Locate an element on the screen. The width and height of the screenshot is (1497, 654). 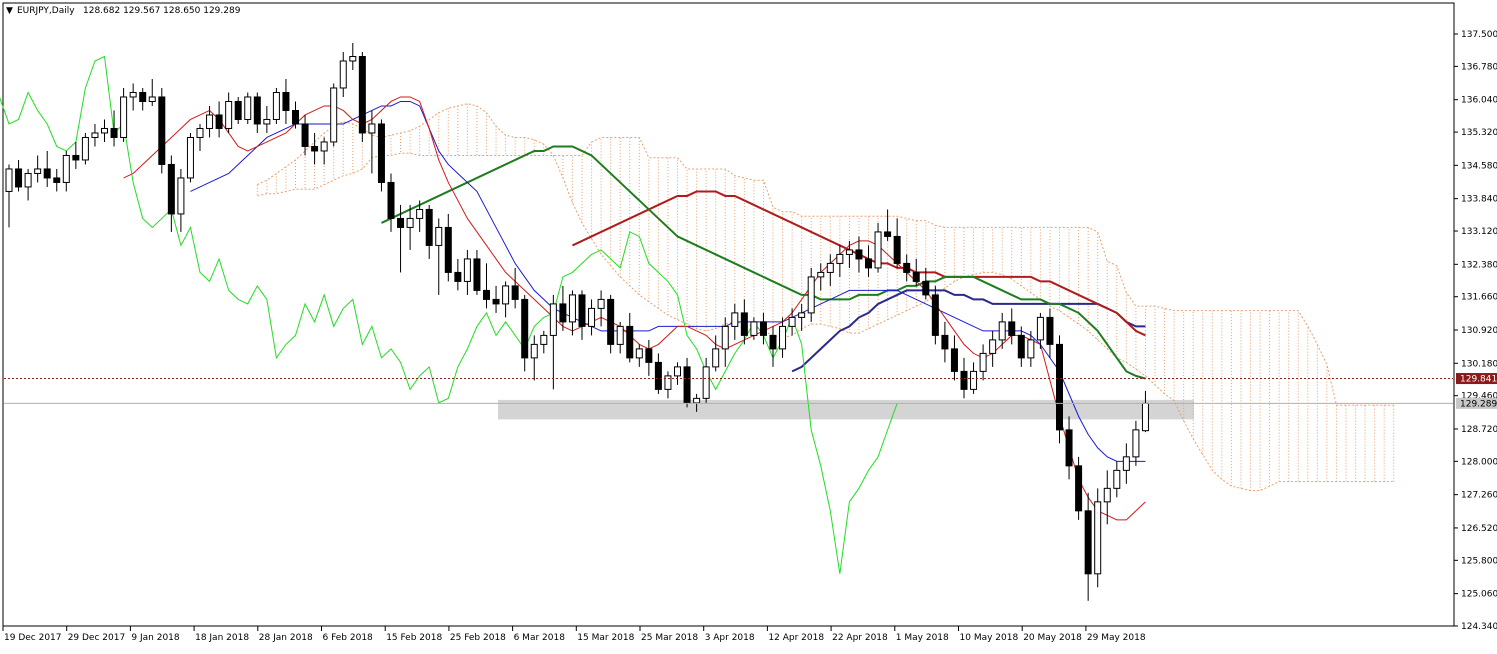
price-tick-label: 125.800 is located at coordinates (1479, 561).